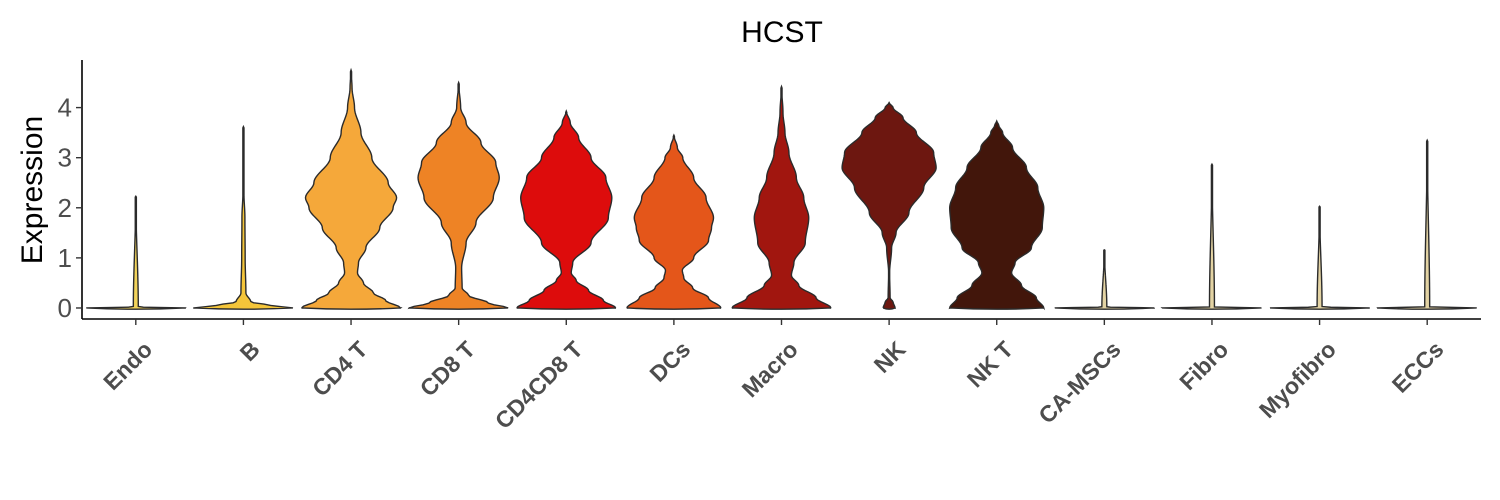 The width and height of the screenshot is (1500, 500). I want to click on chart-title: HCST, so click(782, 32).